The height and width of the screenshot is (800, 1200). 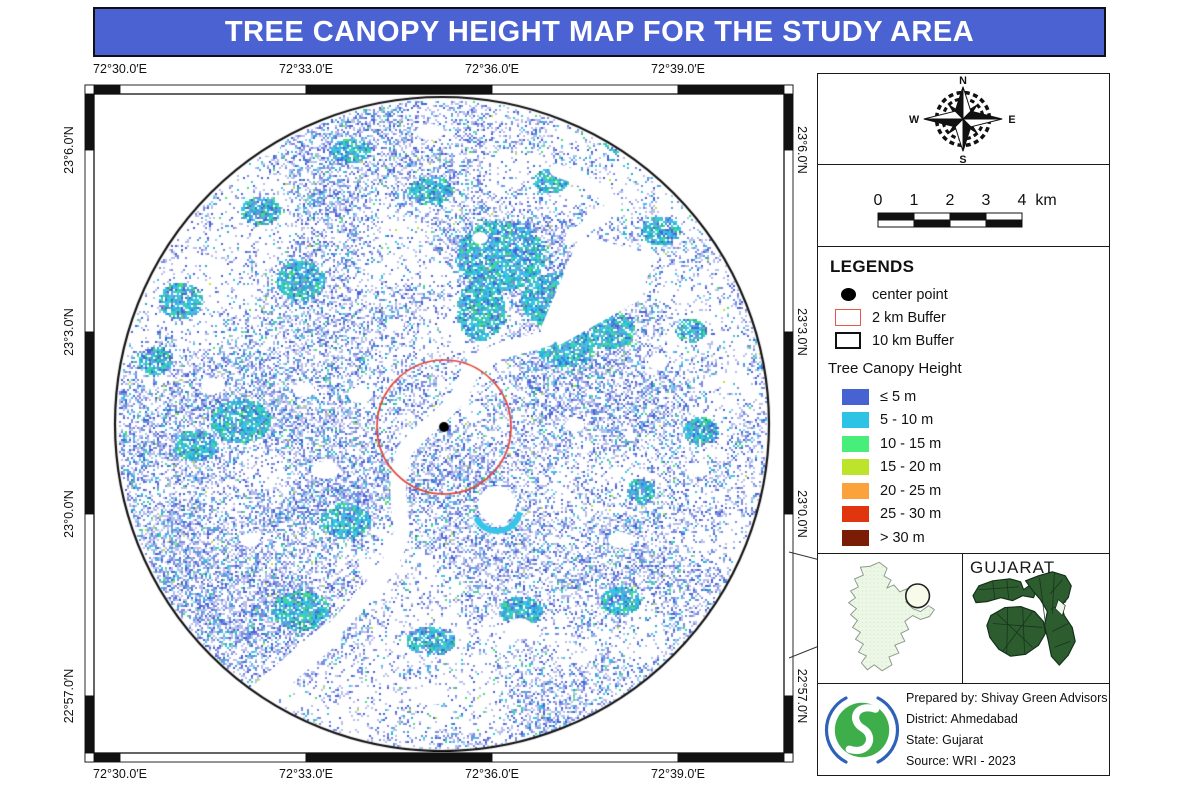 What do you see at coordinates (848, 317) in the screenshot?
I see `2km-buffer-icon` at bounding box center [848, 317].